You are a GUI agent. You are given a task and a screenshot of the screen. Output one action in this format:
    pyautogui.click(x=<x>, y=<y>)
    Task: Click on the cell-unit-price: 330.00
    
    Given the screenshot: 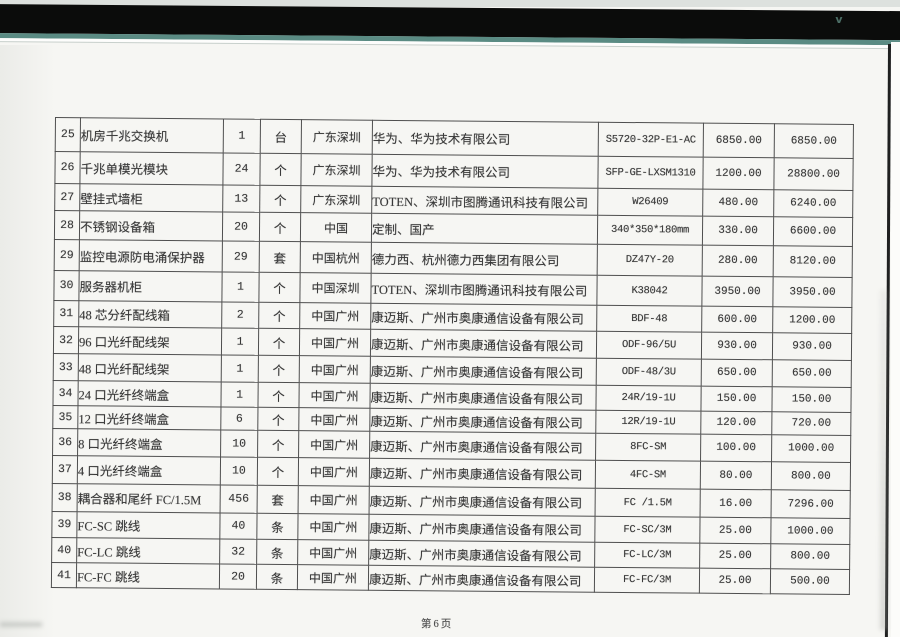 What is the action you would take?
    pyautogui.click(x=738, y=231)
    